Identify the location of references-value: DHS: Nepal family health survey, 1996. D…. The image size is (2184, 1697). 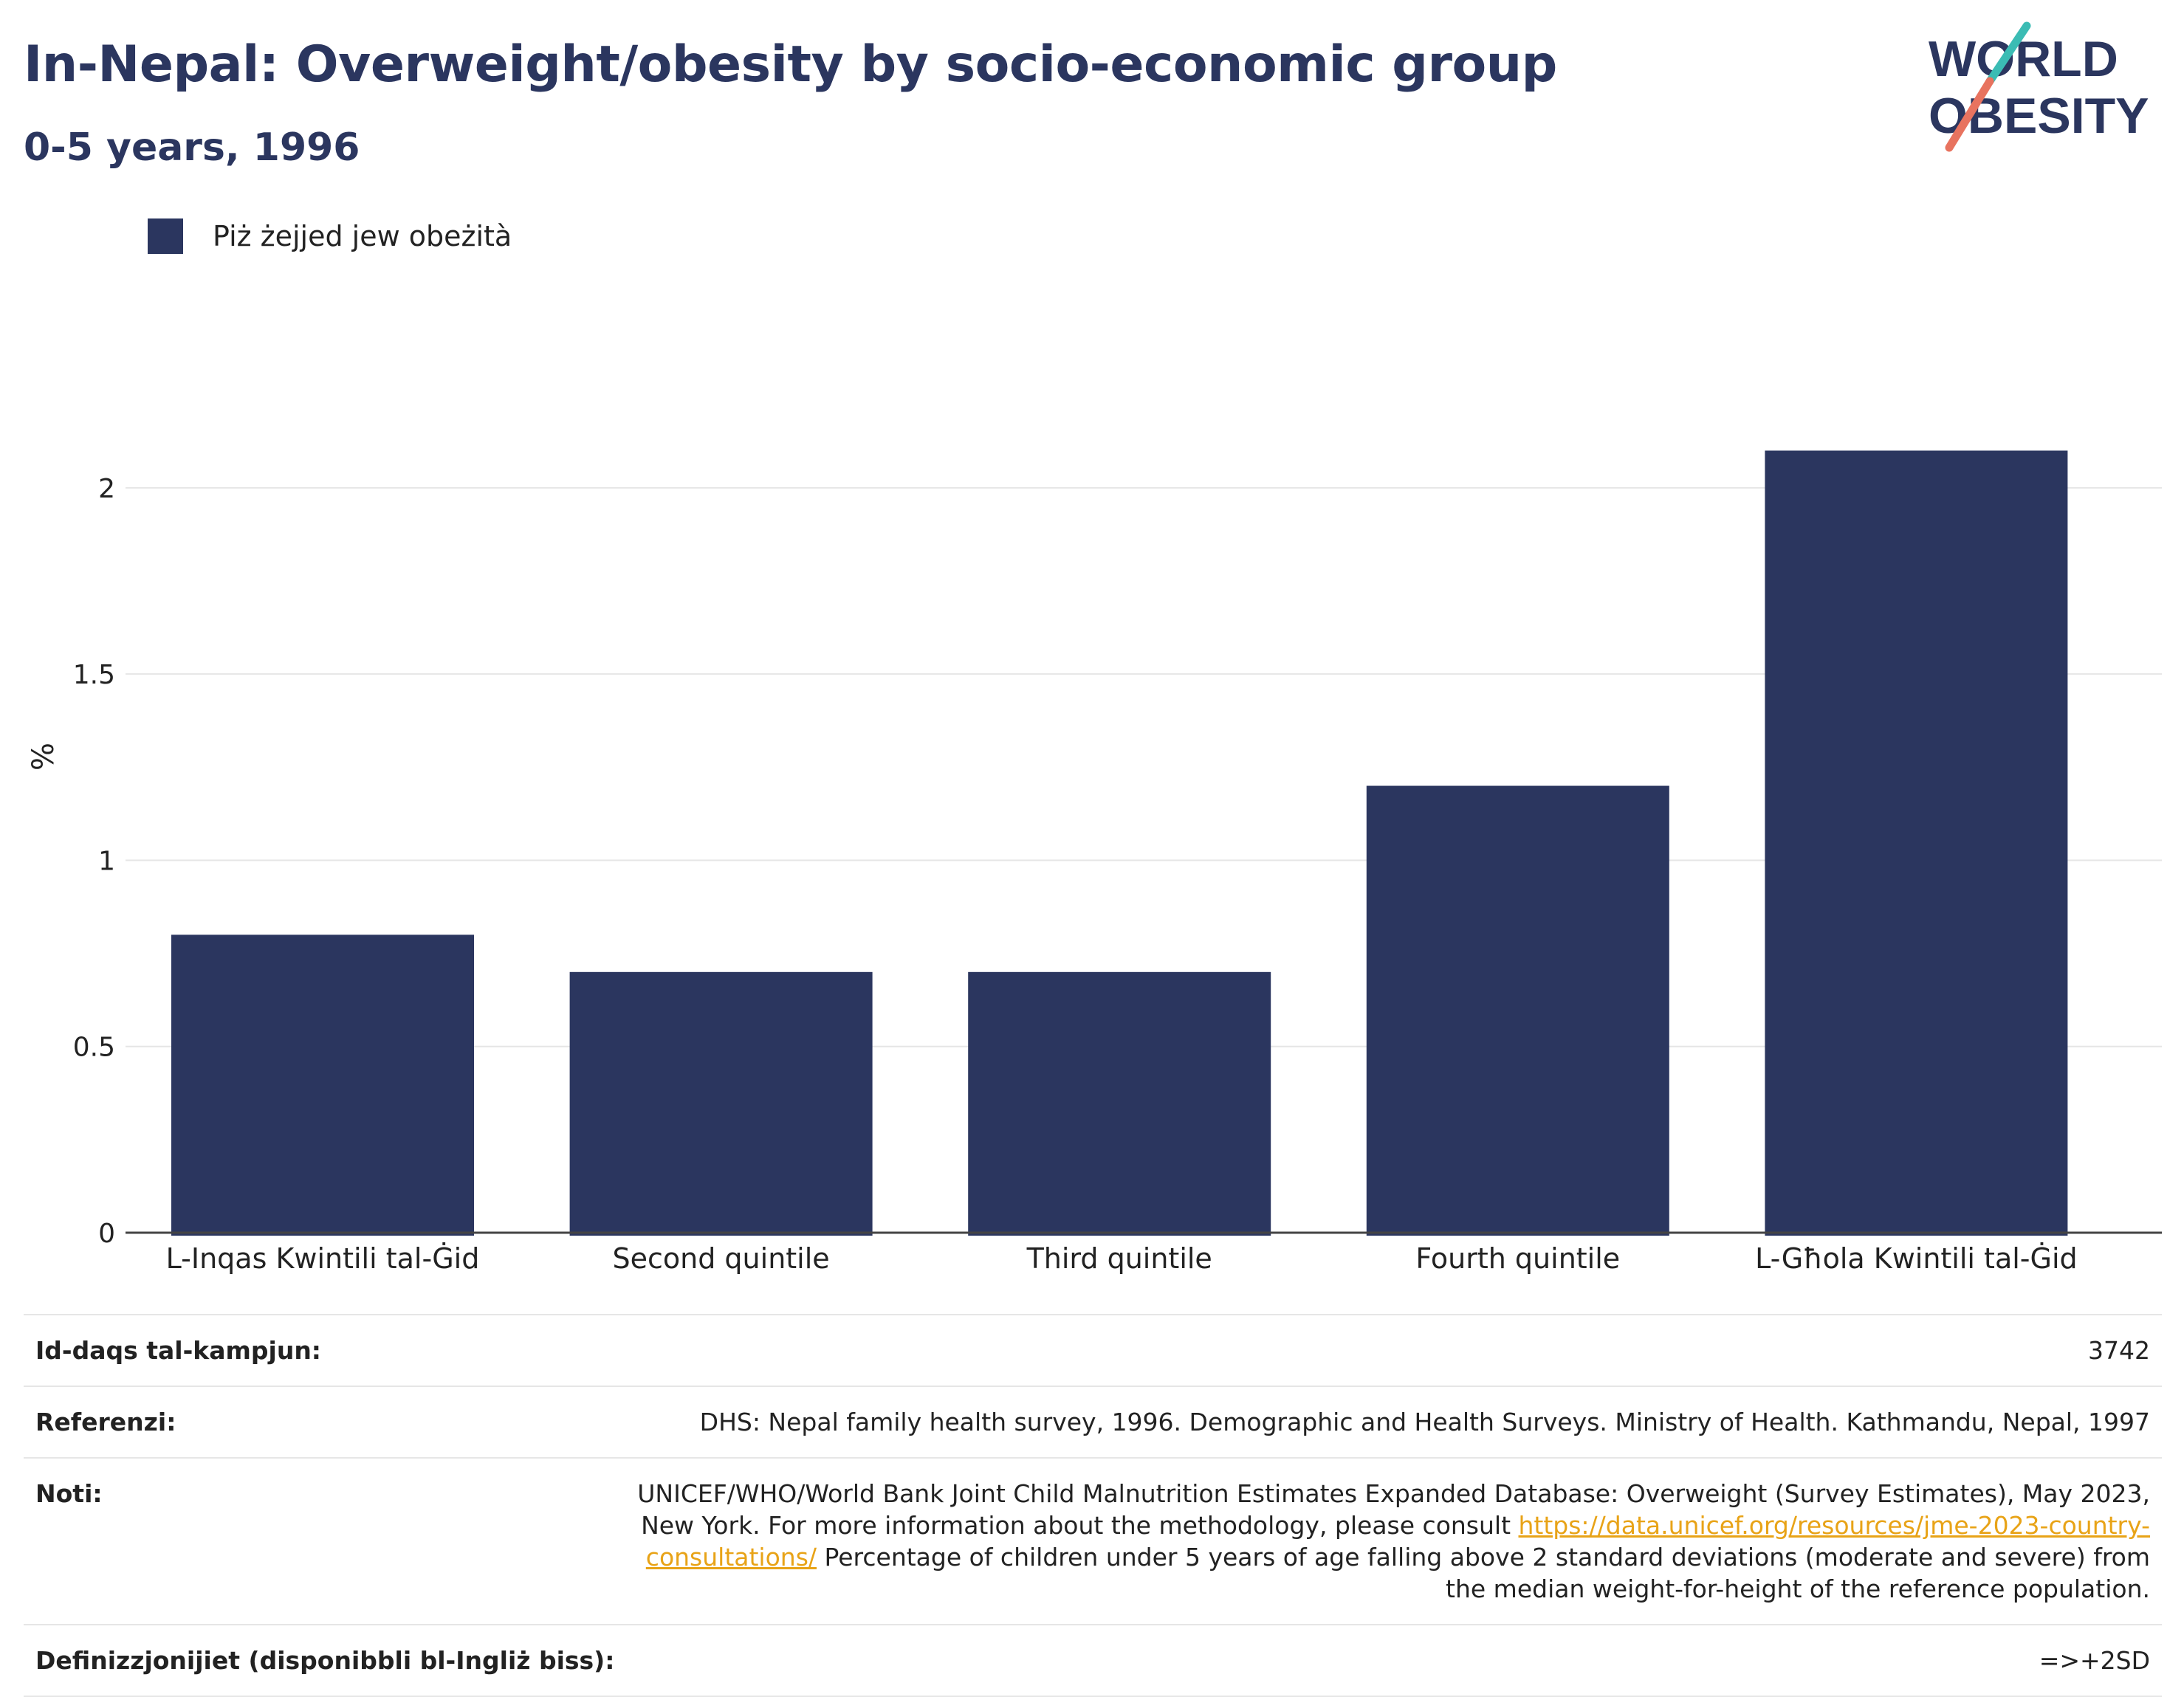
(1425, 1422).